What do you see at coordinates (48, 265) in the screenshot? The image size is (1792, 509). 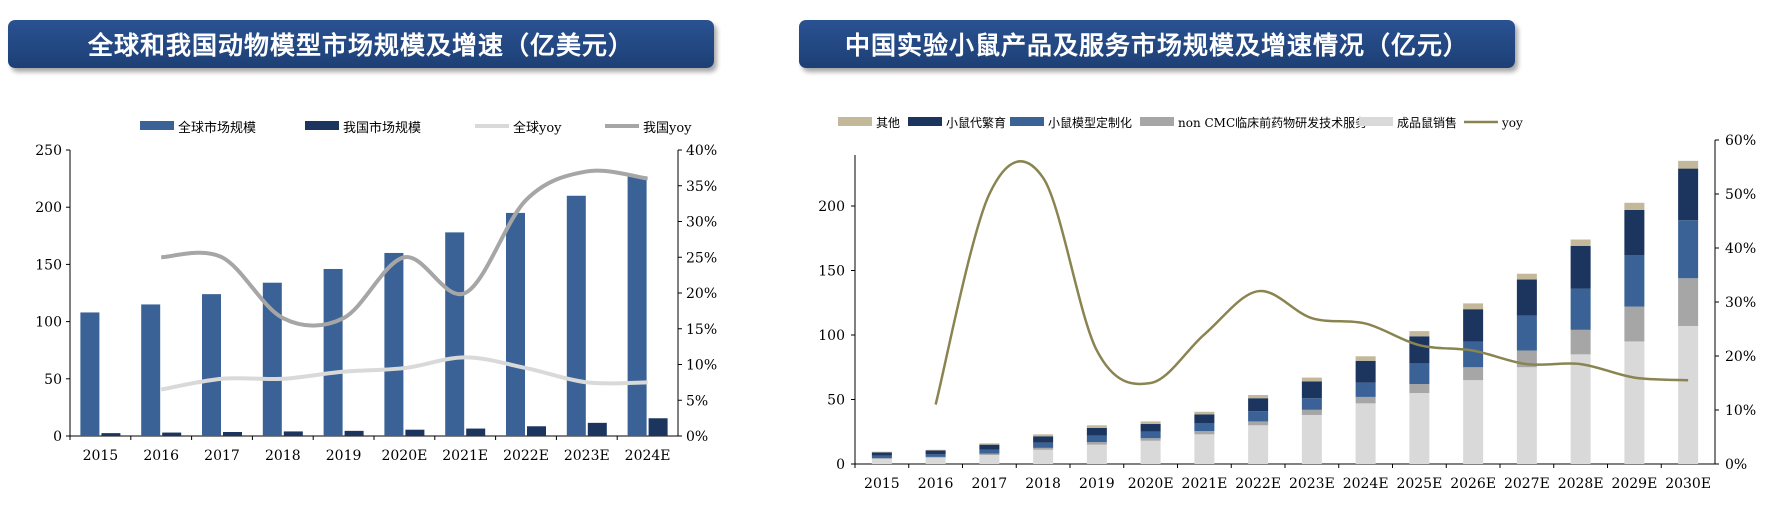 I see `y-left-tick-label: 150` at bounding box center [48, 265].